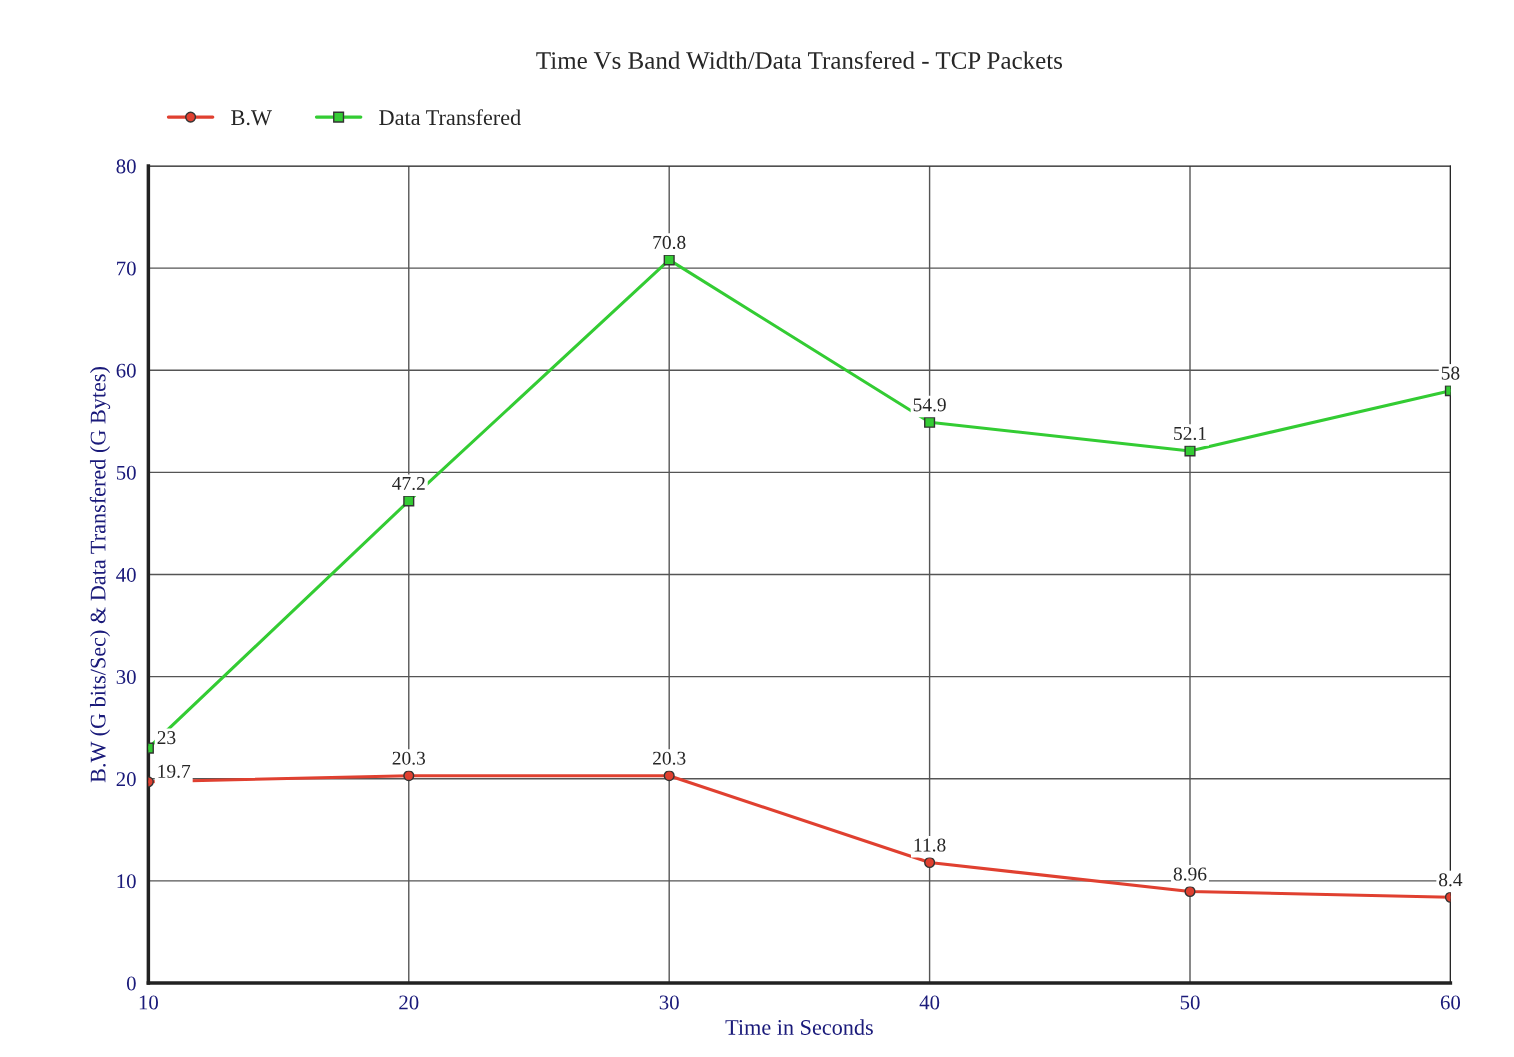 The width and height of the screenshot is (1514, 1057). Describe the element at coordinates (1190, 1002) in the screenshot. I see `x-tick-label: 50` at that location.